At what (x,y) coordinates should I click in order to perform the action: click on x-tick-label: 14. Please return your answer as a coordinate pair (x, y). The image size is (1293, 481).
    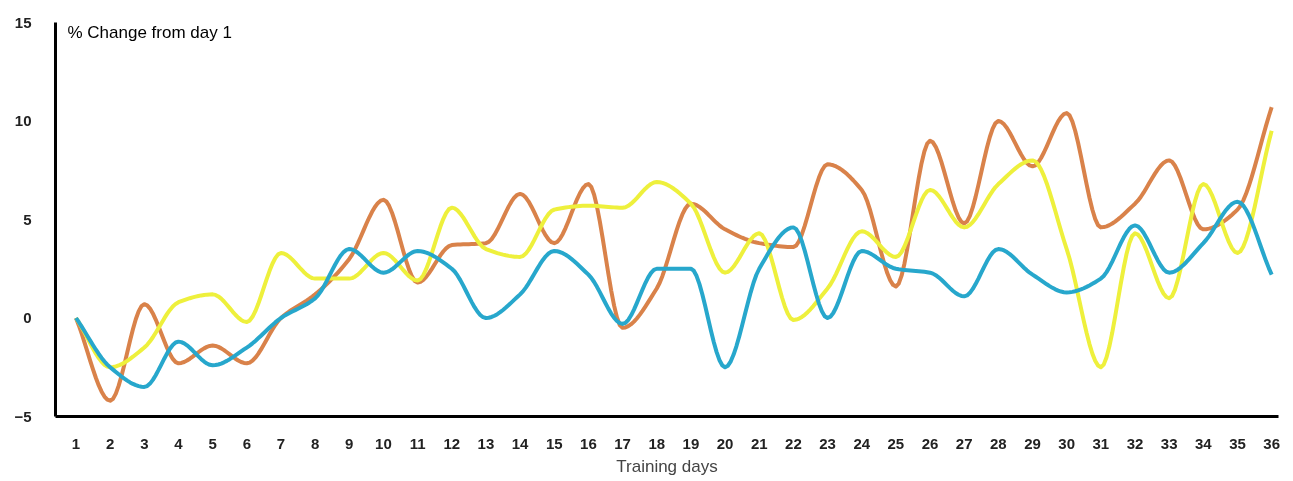
    Looking at the image, I should click on (520, 443).